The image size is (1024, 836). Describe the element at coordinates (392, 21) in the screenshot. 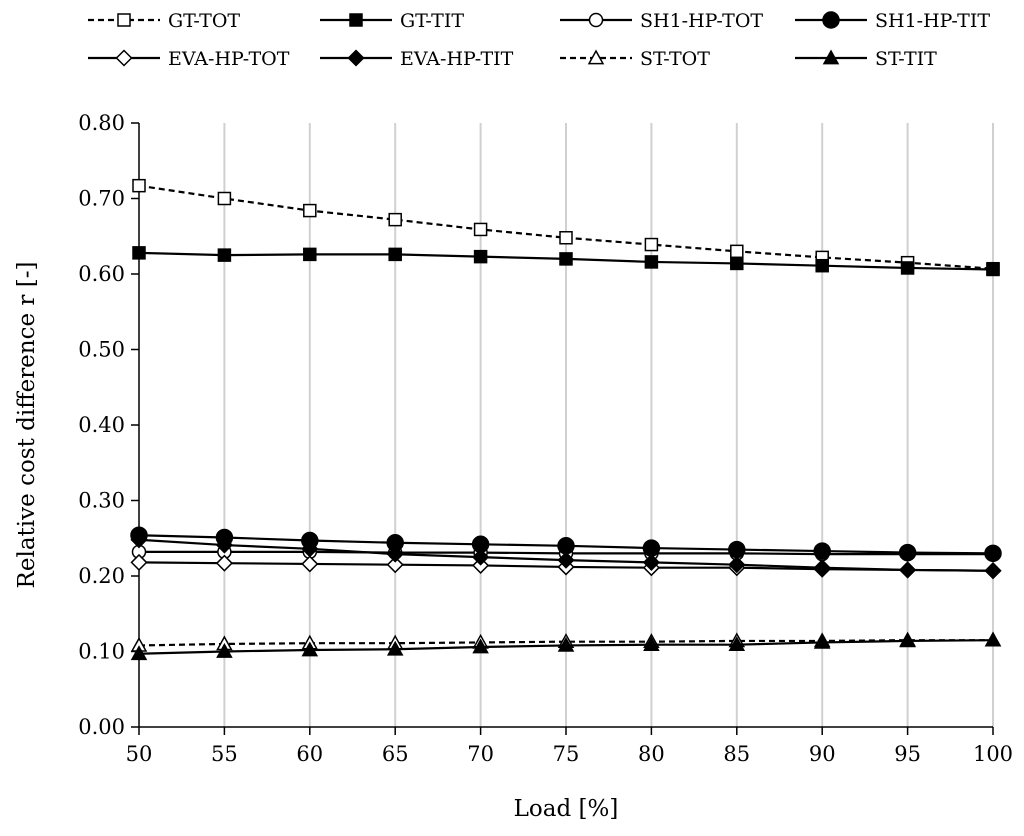

I see `legend-item: GT-TIT` at that location.